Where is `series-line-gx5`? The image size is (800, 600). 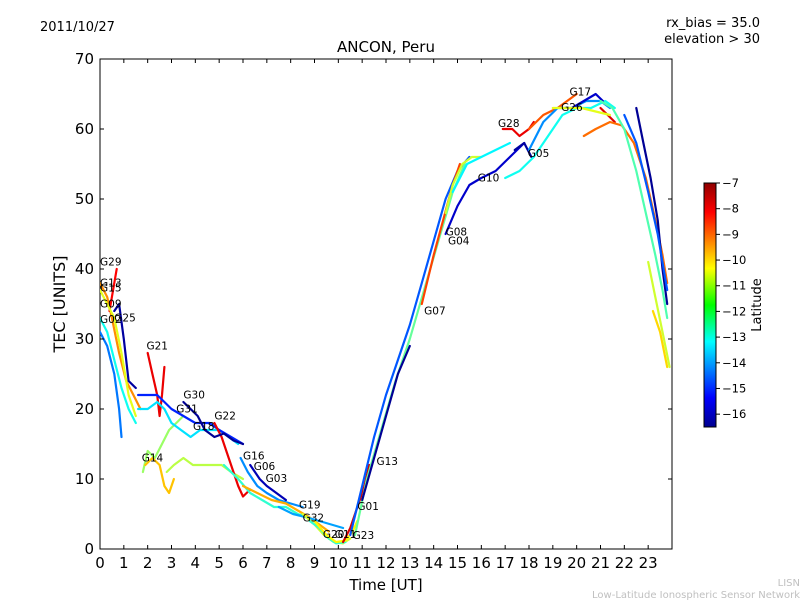 series-line-gx5 is located at coordinates (646, 202).